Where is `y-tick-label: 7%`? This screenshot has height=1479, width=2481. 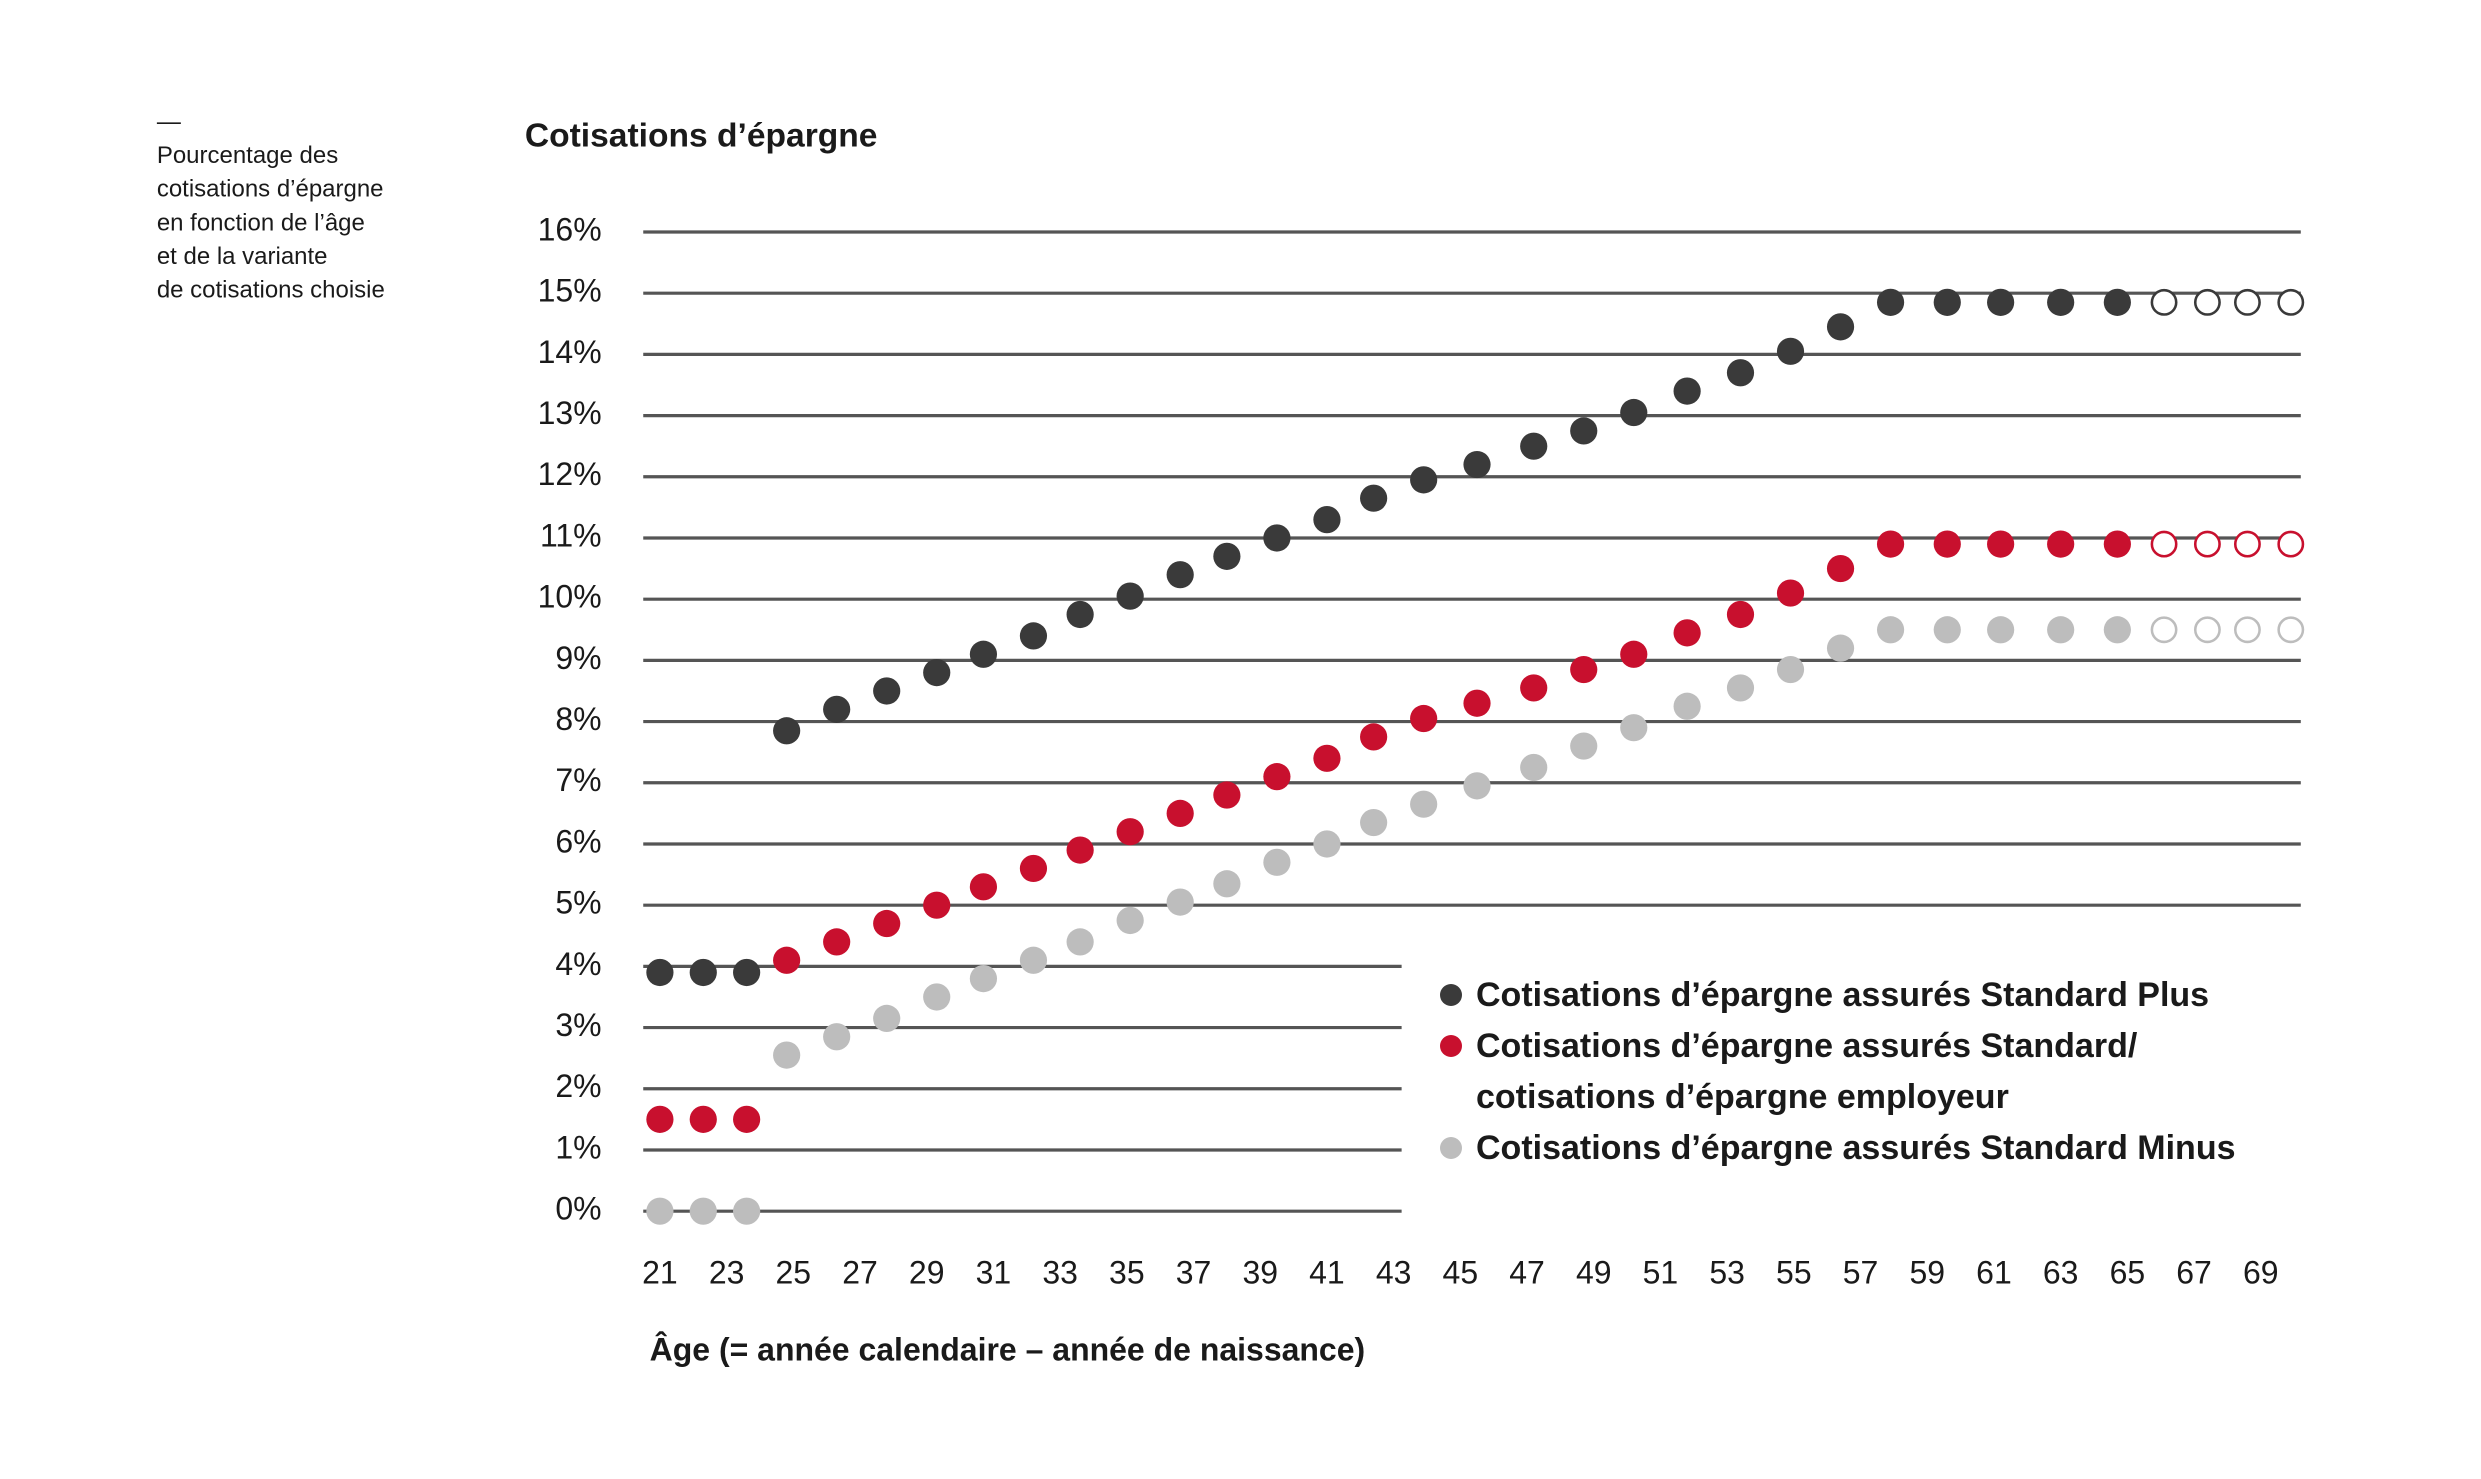
y-tick-label: 7% is located at coordinates (578, 780).